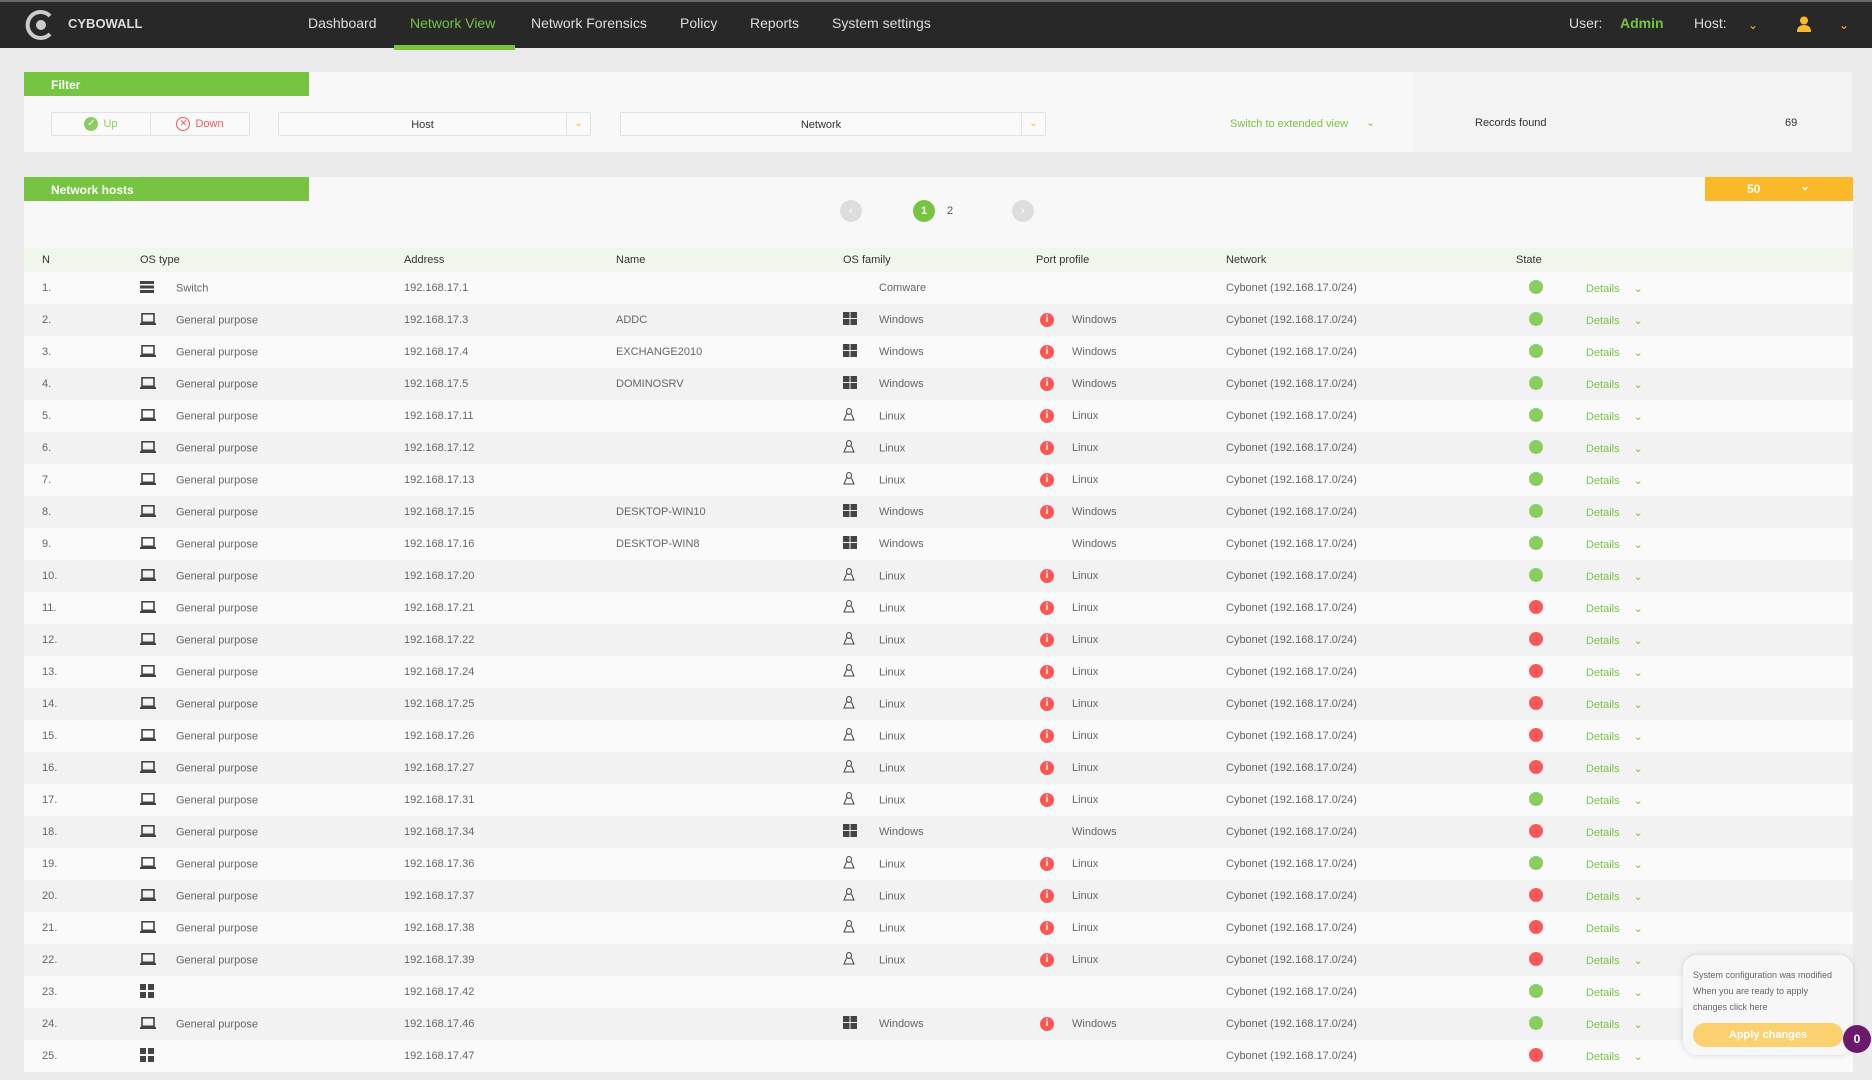 The width and height of the screenshot is (1872, 1080). Describe the element at coordinates (1753, 25) in the screenshot. I see `host-chevron-down-icon: ⌄` at that location.